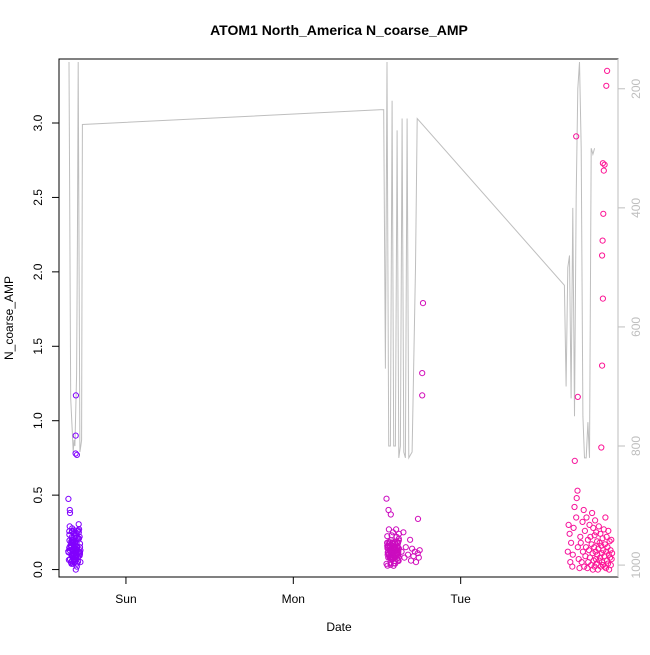 Image resolution: width=650 pixels, height=655 pixels. I want to click on y-tick-label: 0.0, so click(38, 569).